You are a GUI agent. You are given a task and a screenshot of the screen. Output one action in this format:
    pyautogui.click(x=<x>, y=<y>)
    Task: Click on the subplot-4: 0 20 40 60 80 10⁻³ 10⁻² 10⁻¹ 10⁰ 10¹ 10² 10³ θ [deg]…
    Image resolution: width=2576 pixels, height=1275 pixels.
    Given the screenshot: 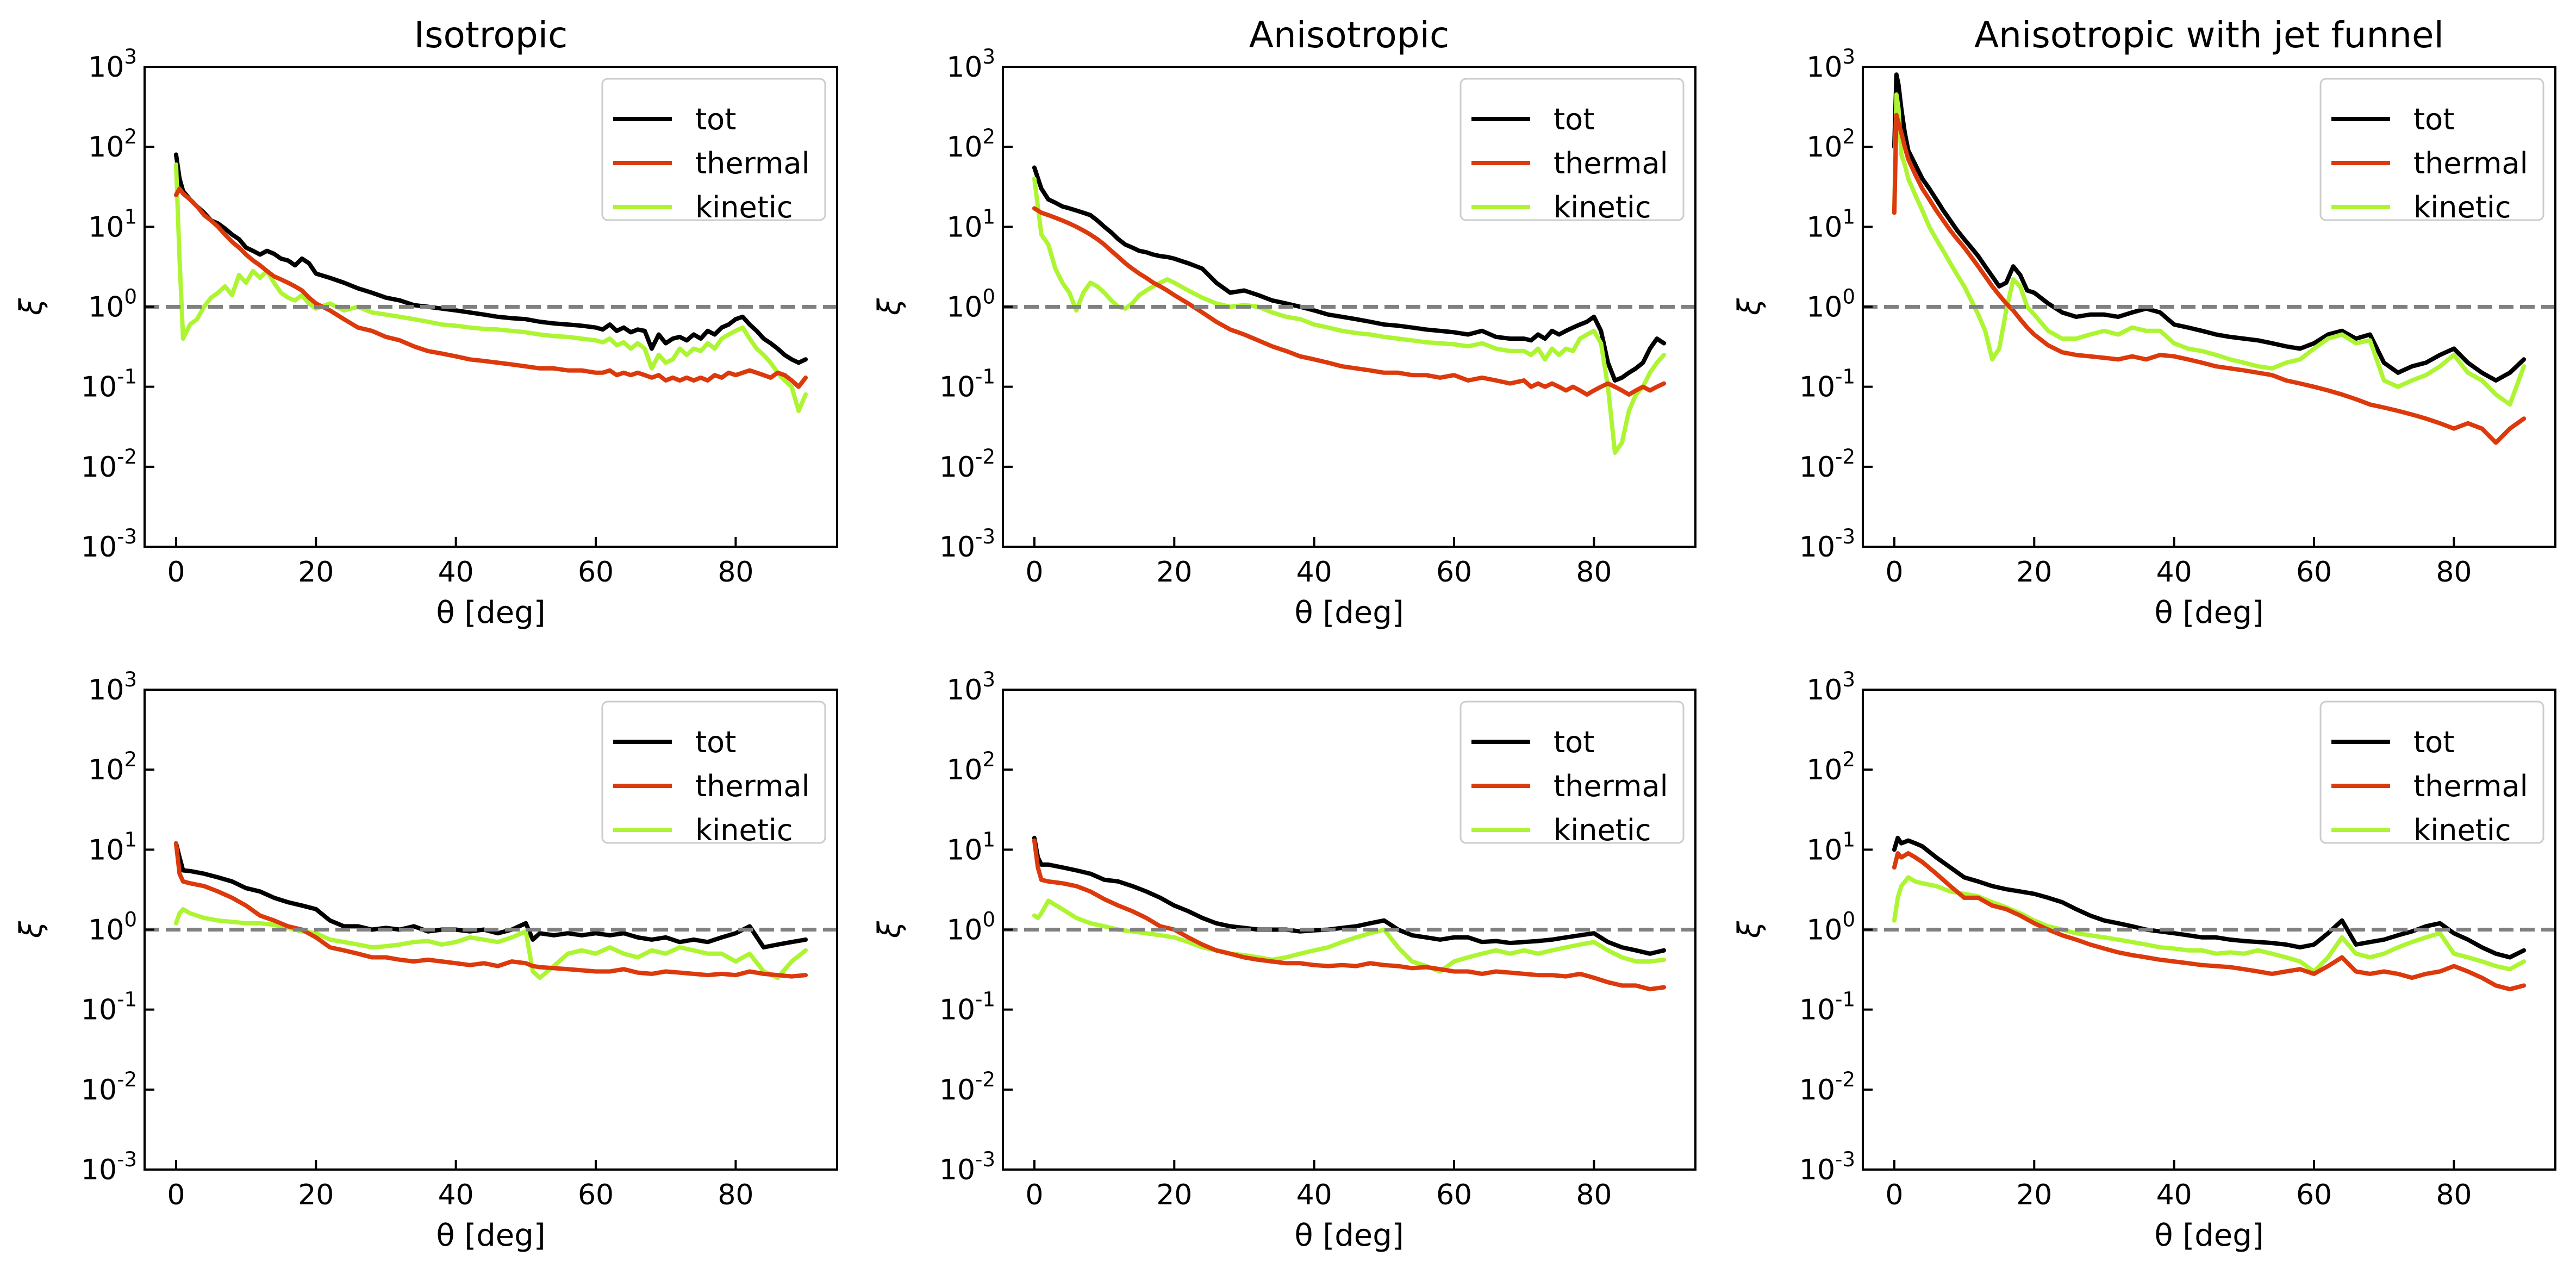 What is the action you would take?
    pyautogui.click(x=426, y=960)
    